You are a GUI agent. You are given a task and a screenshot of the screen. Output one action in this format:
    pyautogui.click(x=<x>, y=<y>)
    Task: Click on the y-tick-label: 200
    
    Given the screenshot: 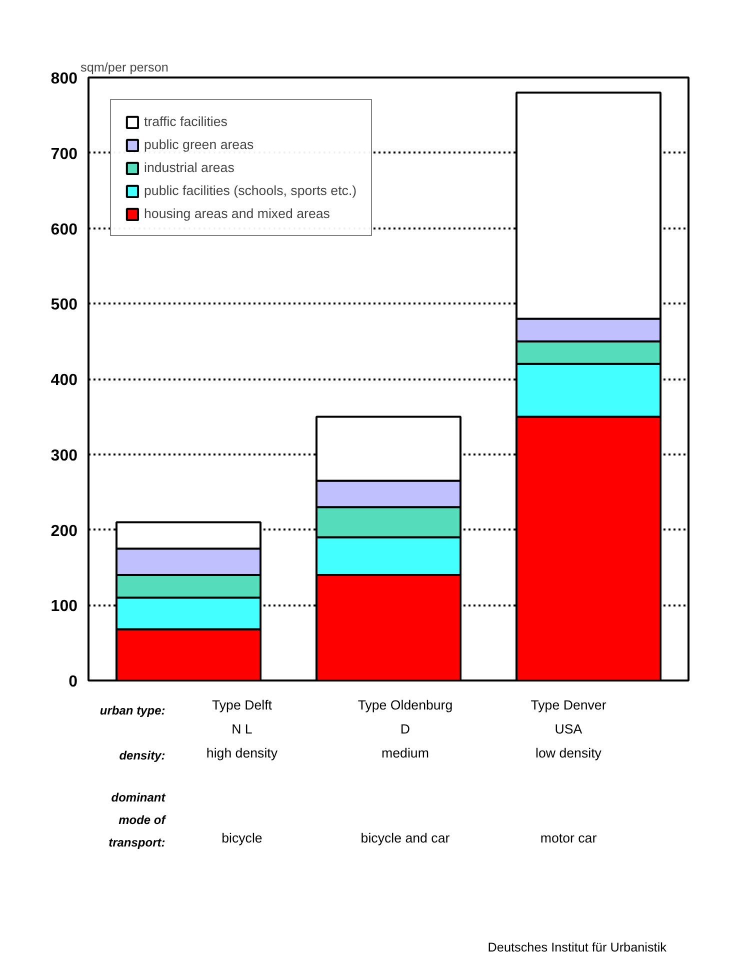 What is the action you would take?
    pyautogui.click(x=64, y=531)
    